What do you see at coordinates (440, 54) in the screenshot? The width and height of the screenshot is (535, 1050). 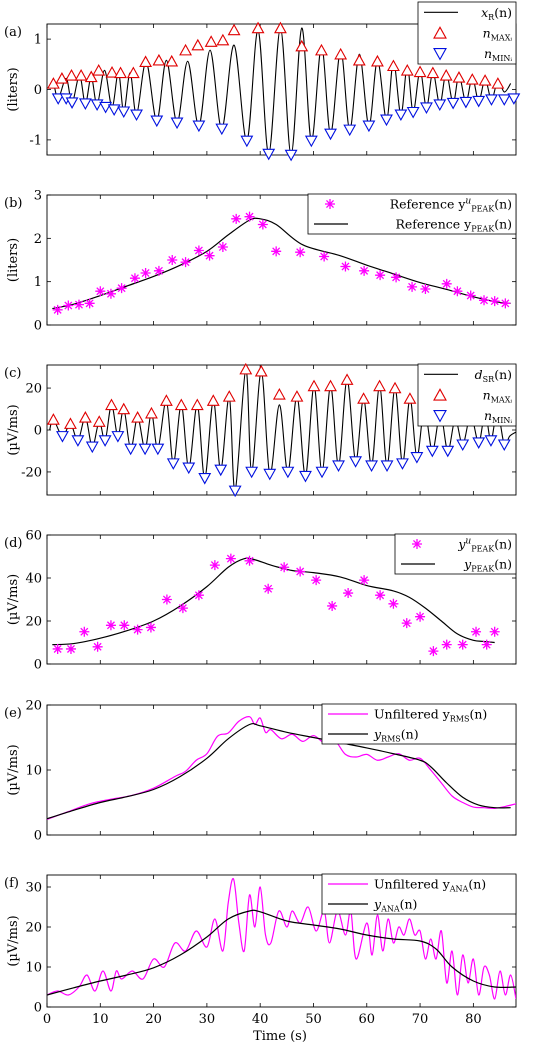 I see `legend-swatch` at bounding box center [440, 54].